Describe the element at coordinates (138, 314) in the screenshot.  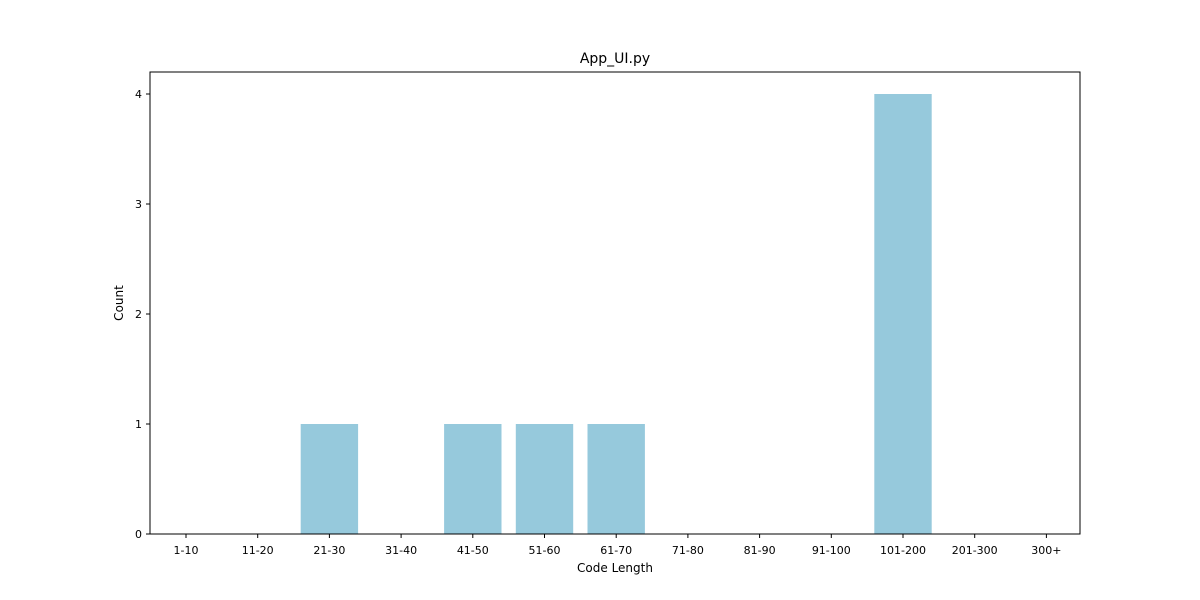
I see `y-tick-label: 2` at that location.